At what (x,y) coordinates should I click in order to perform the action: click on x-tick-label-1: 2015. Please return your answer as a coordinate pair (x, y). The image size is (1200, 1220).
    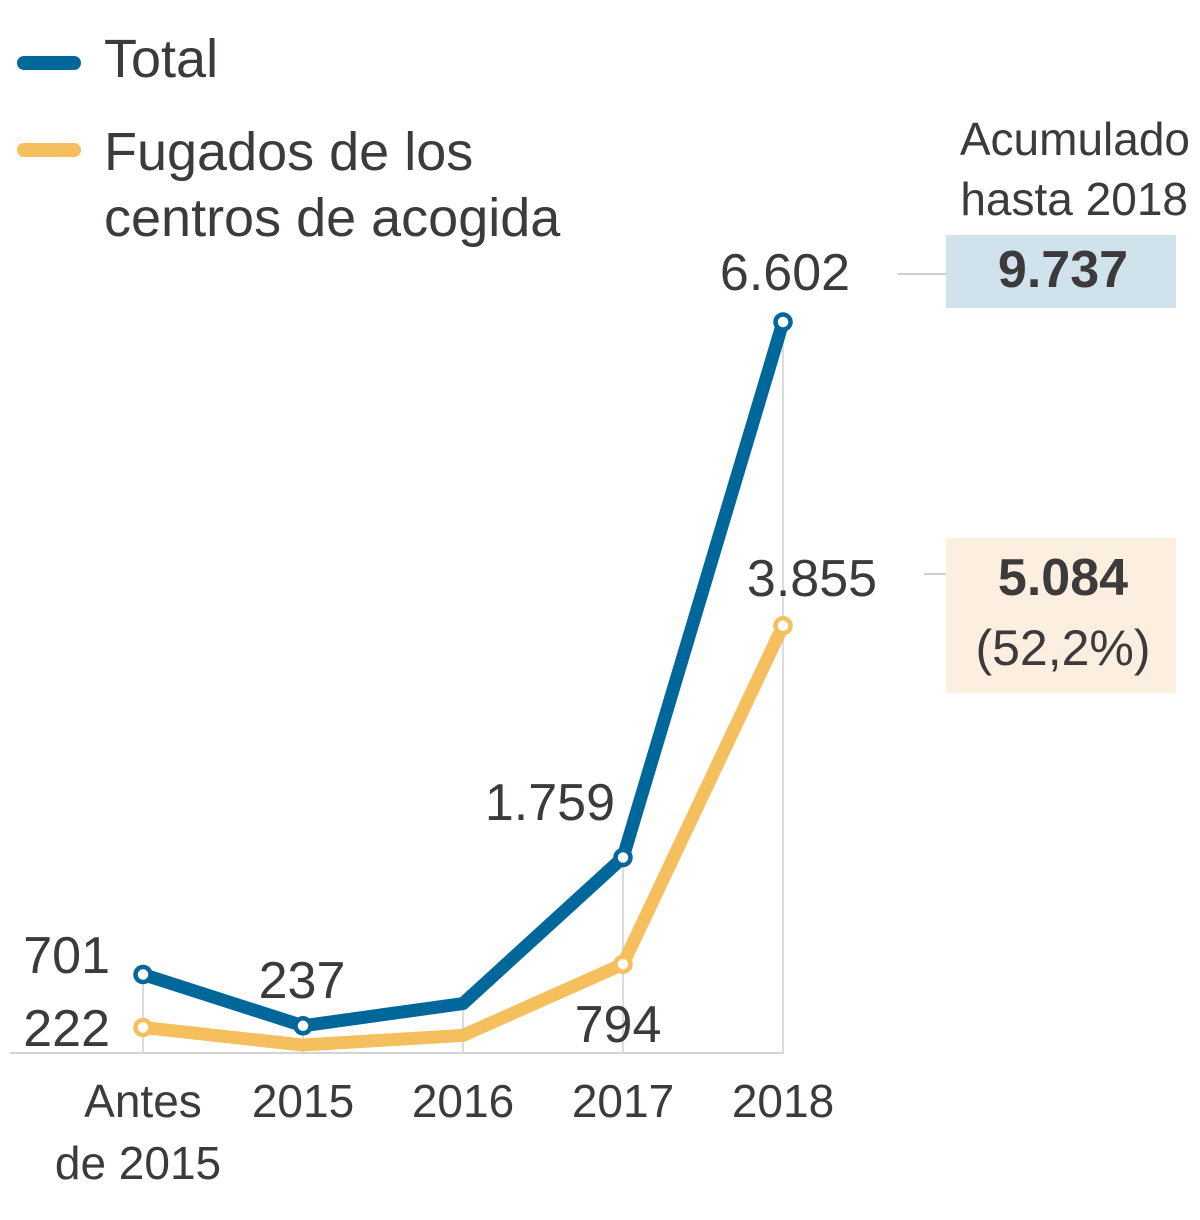
    Looking at the image, I should click on (303, 1101).